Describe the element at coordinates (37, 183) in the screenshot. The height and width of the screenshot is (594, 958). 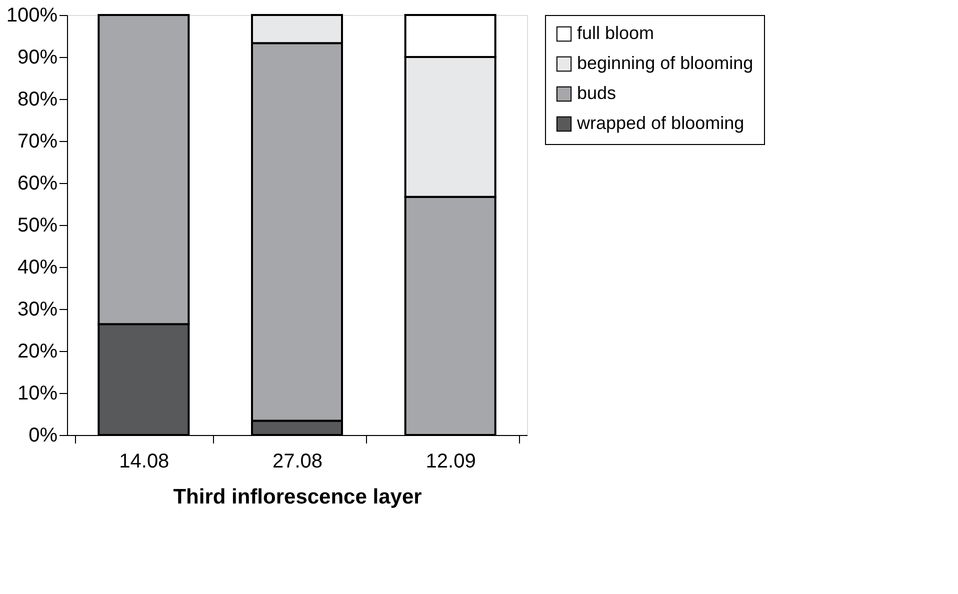
I see `y-tick-label: 60%` at that location.